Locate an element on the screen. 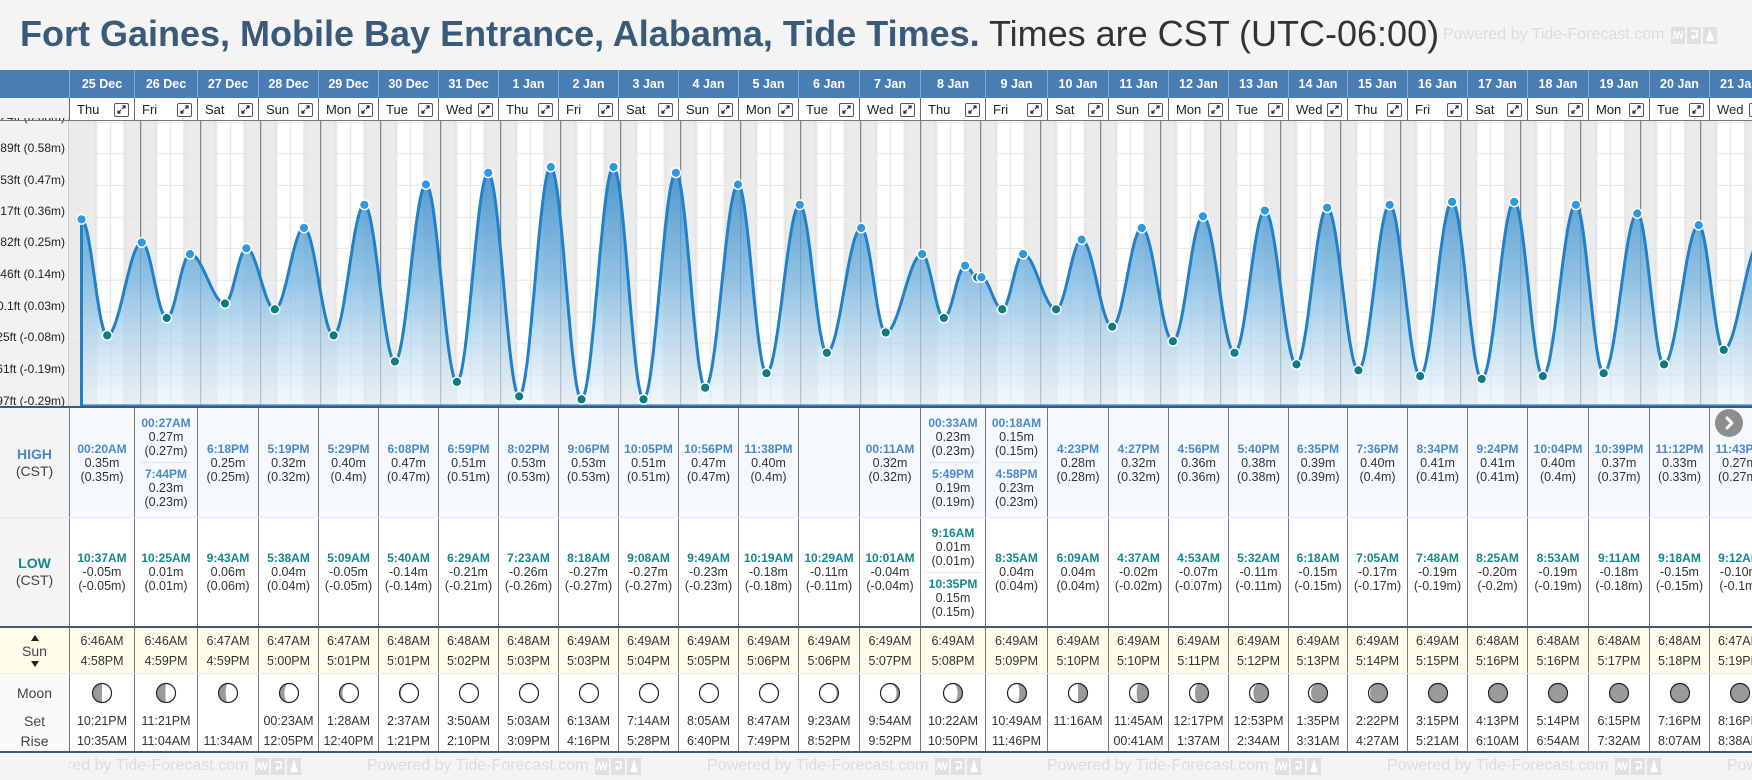  low-tide-height-alt: (-0.1m) is located at coordinates (1735, 586).